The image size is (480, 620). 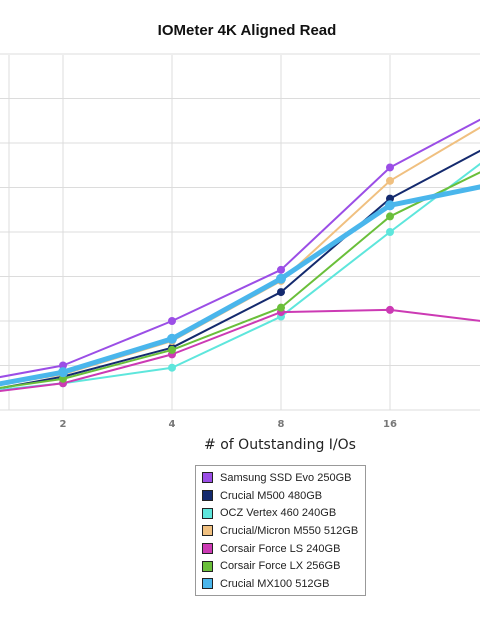 I want to click on x-axis-ticks: 2 4 8 16, so click(x=228, y=424).